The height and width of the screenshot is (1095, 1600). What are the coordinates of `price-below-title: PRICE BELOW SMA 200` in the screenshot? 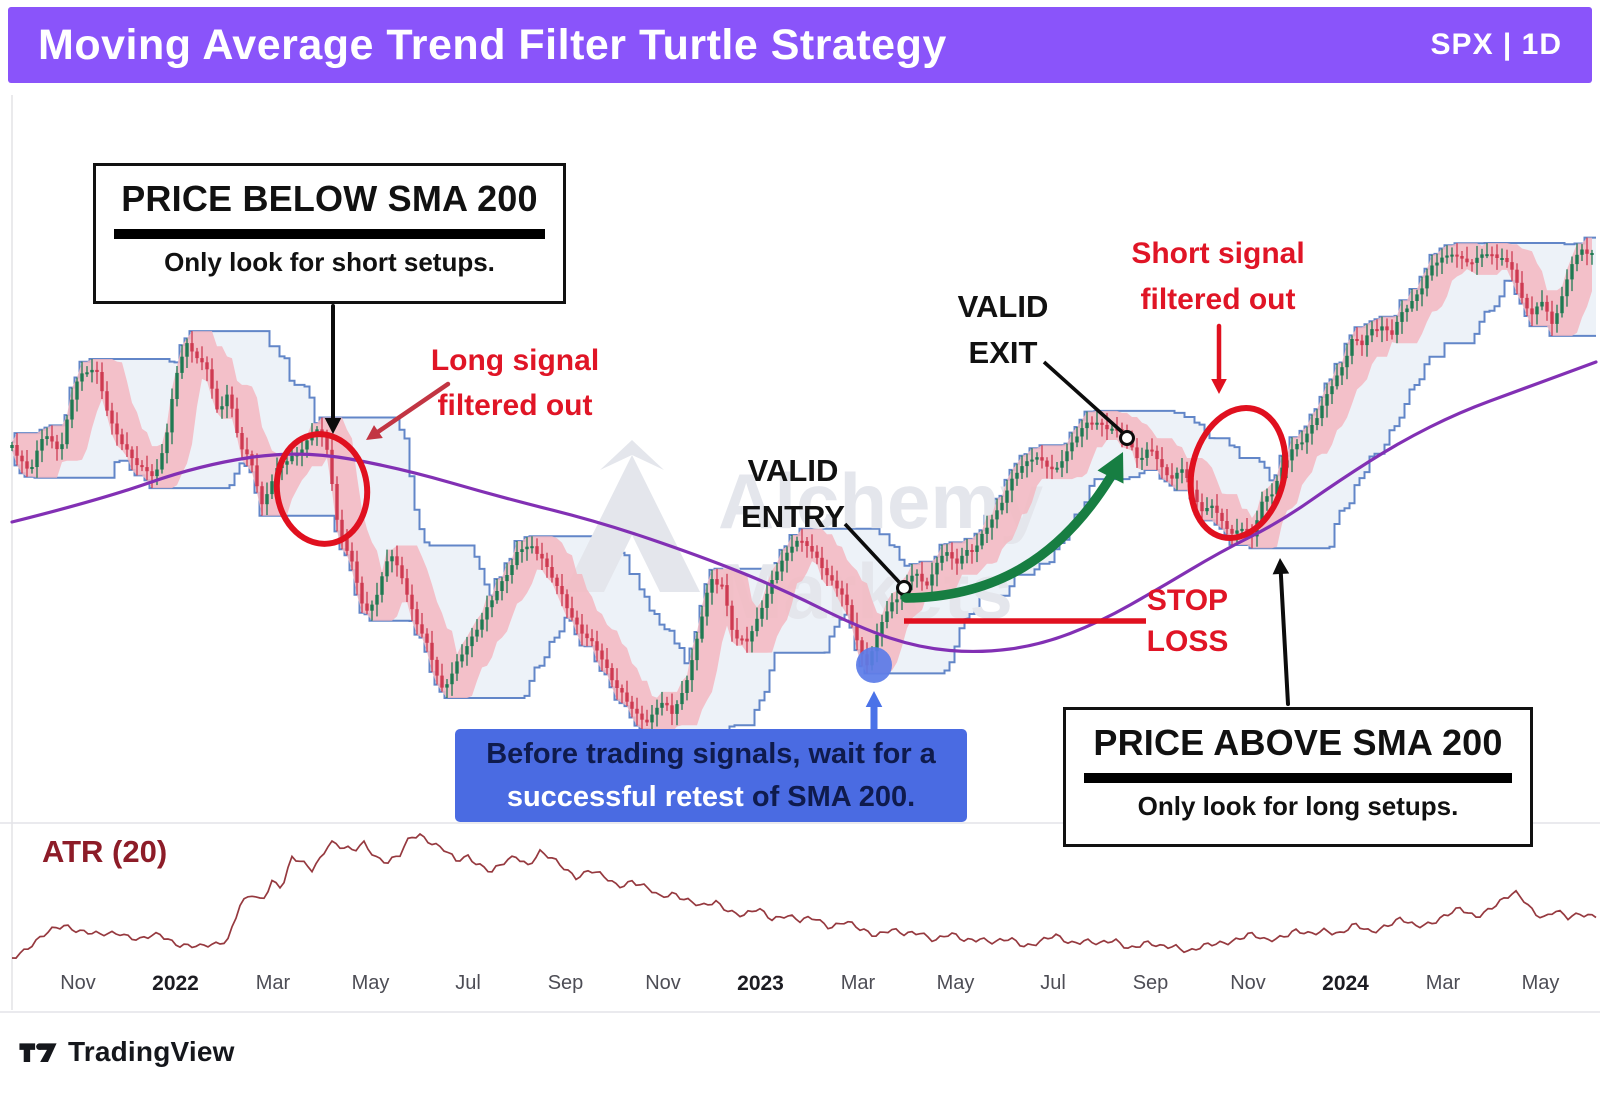 It's located at (329, 198).